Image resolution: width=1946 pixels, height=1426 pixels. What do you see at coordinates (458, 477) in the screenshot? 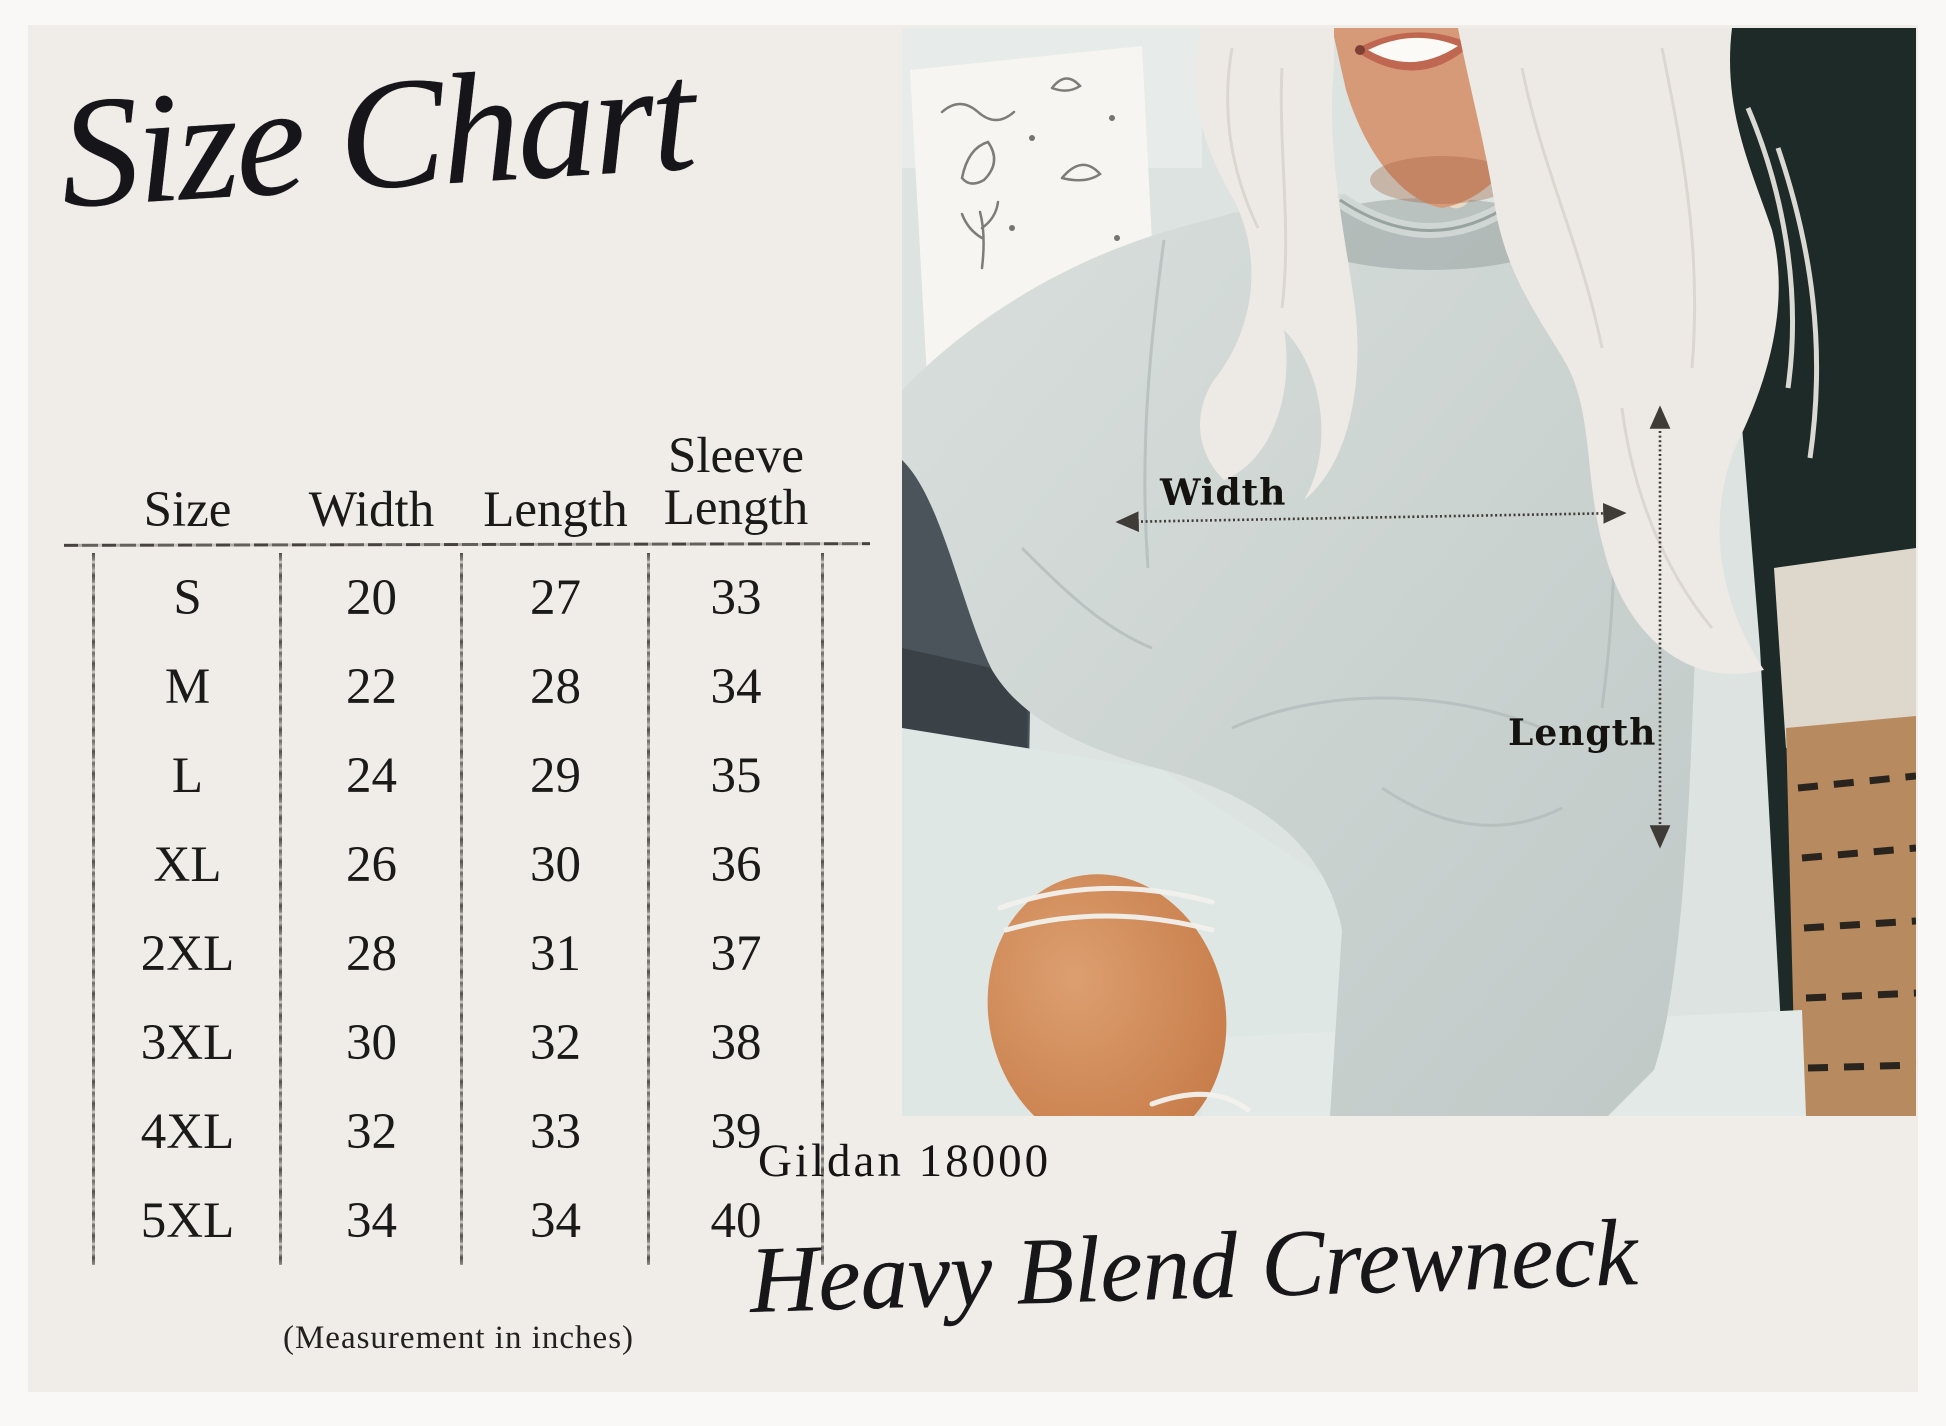
I see `size-table-header: Size Width Length Sleeve Length` at bounding box center [458, 477].